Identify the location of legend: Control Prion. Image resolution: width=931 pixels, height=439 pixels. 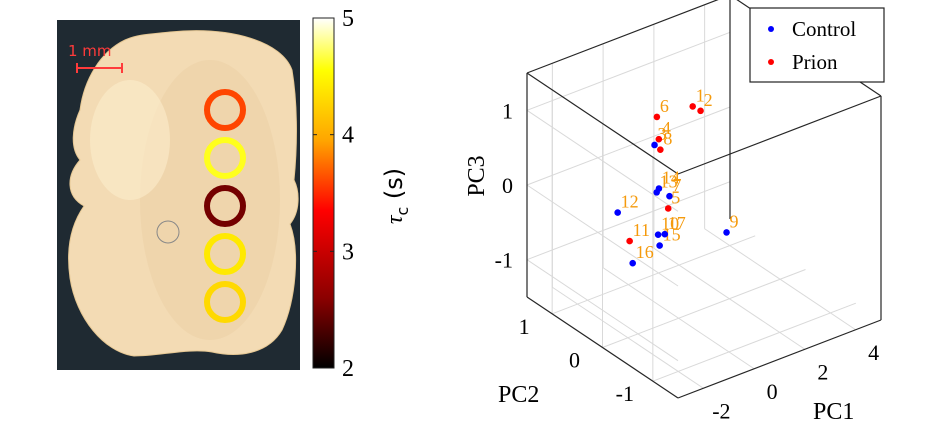
(817, 45).